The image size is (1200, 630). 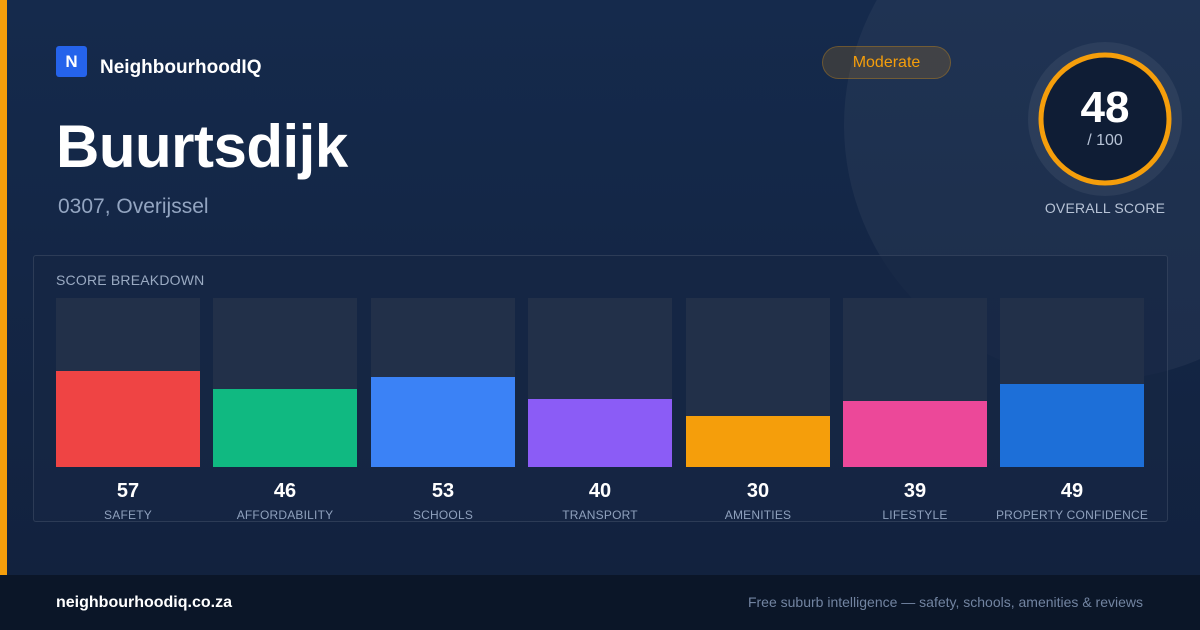 I want to click on score-bar-value: 57, so click(x=128, y=491).